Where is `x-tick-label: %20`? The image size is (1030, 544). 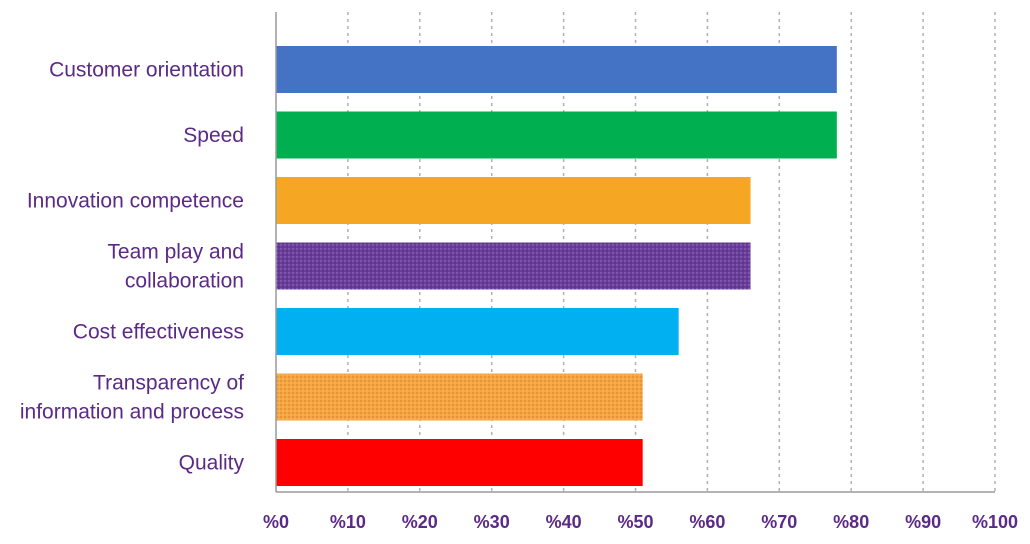
x-tick-label: %20 is located at coordinates (420, 522).